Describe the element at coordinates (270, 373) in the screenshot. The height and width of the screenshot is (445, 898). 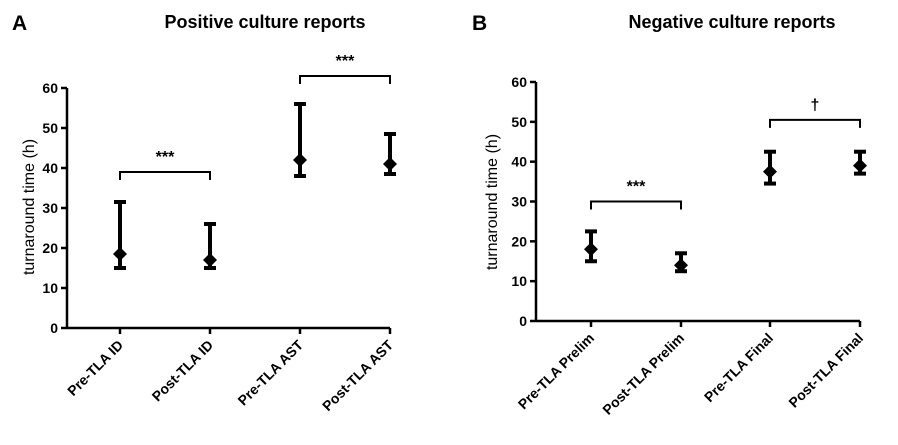
I see `x-category-label: Pre-TLA AST` at that location.